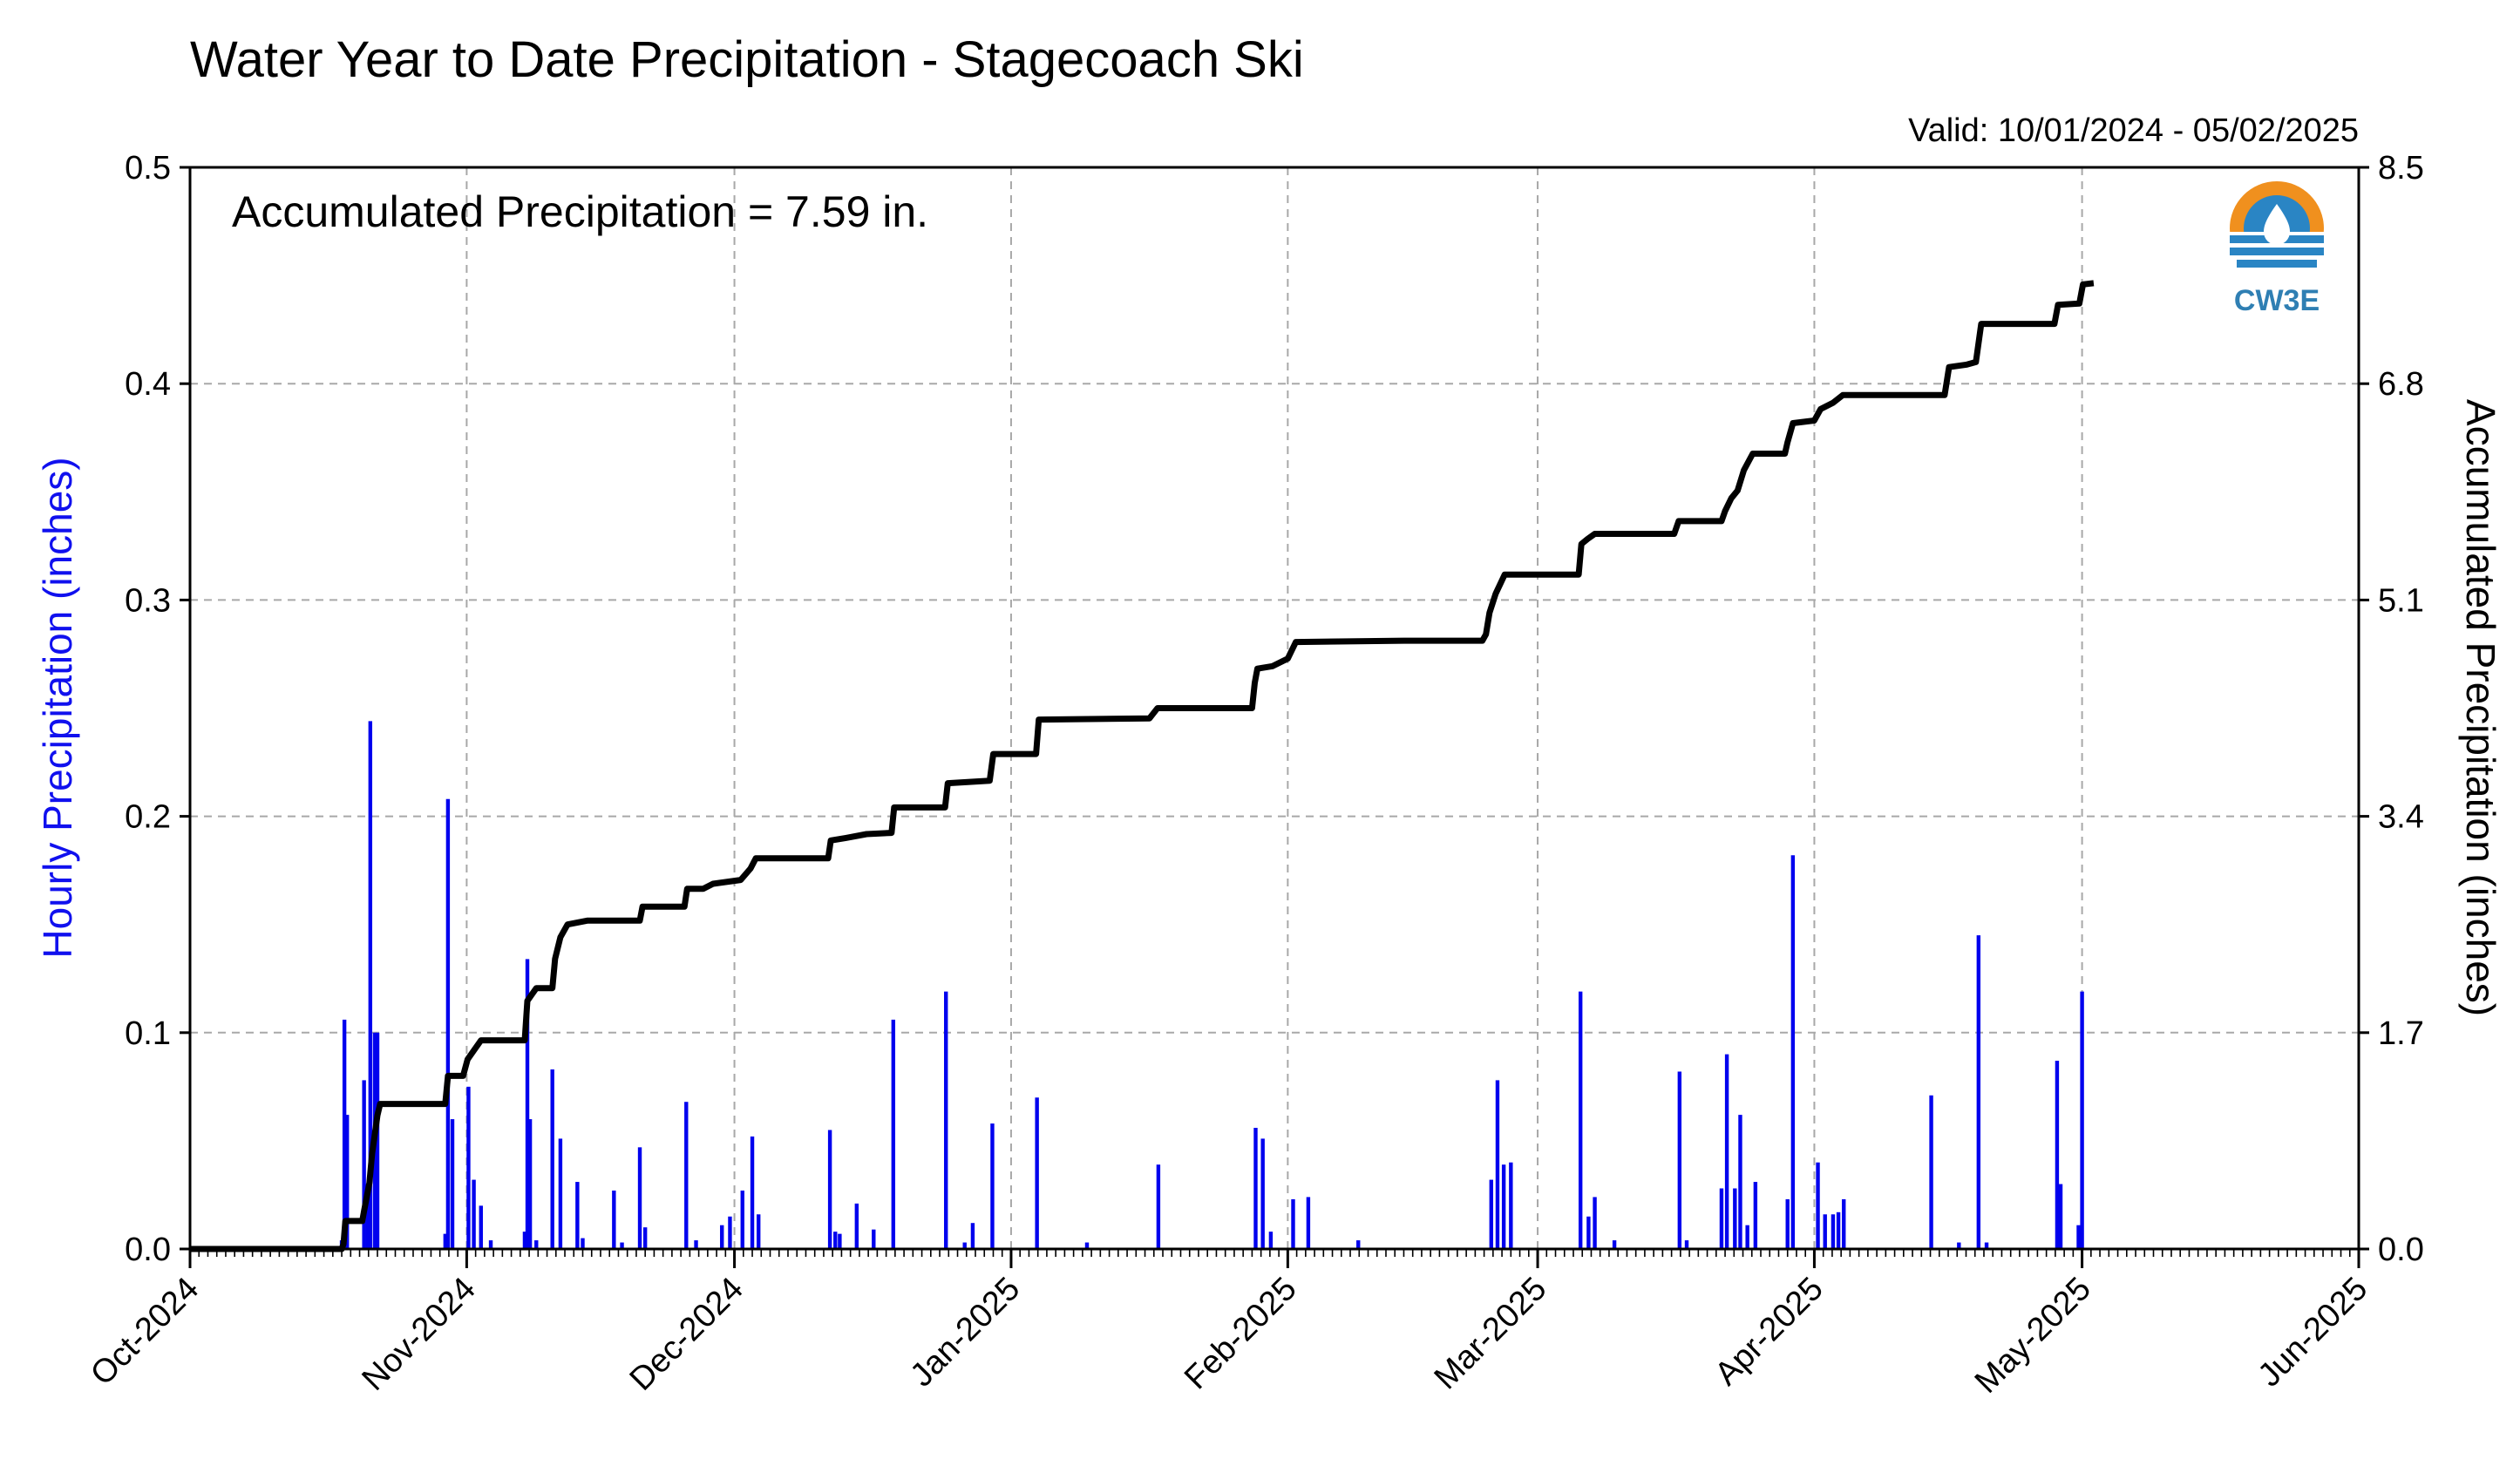  I want to click on right-y-tick-label: 1.7, so click(2401, 1033).